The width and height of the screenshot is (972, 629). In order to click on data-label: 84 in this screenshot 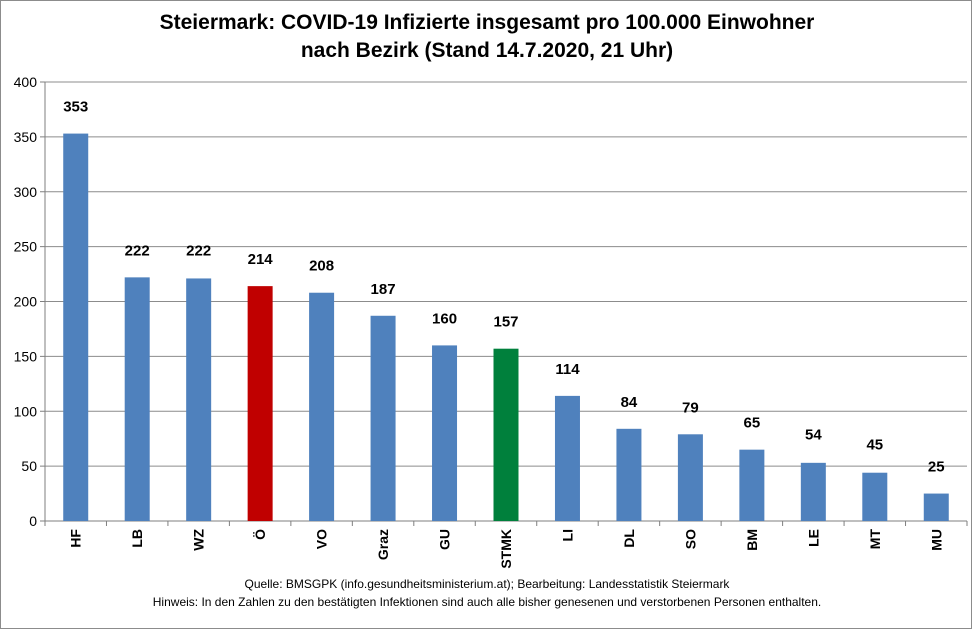, I will do `click(629, 402)`.